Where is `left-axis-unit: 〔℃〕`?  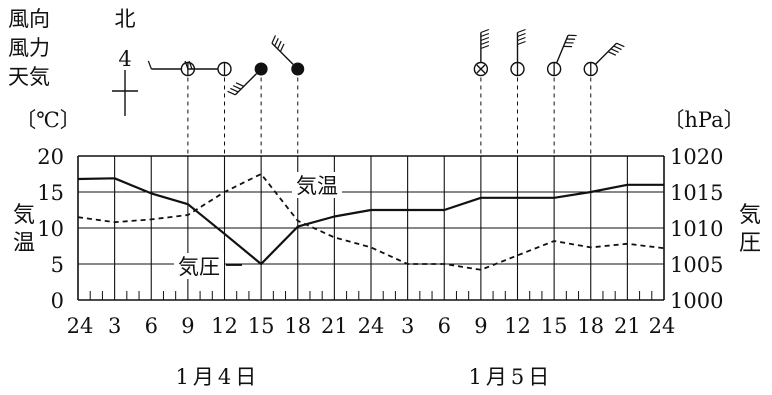
left-axis-unit: 〔℃〕 is located at coordinates (48, 120).